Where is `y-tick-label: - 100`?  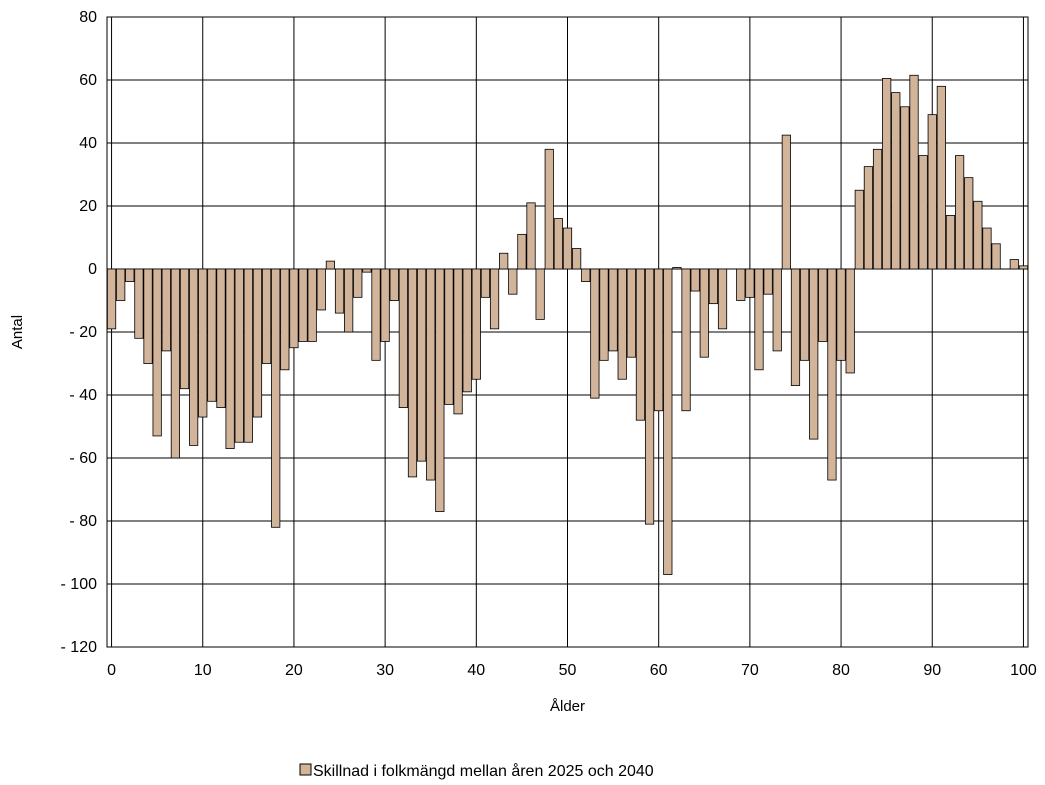 y-tick-label: - 100 is located at coordinates (79, 584).